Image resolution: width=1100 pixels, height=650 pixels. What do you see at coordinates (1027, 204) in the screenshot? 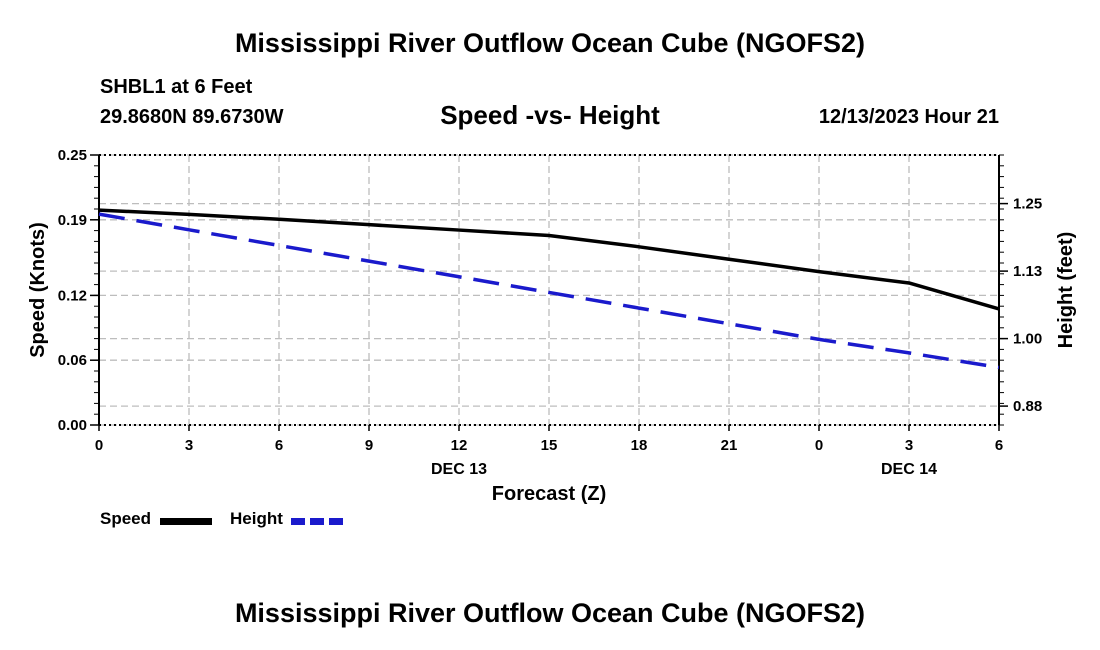
I see `y2-tick-label: 1.25` at bounding box center [1027, 204].